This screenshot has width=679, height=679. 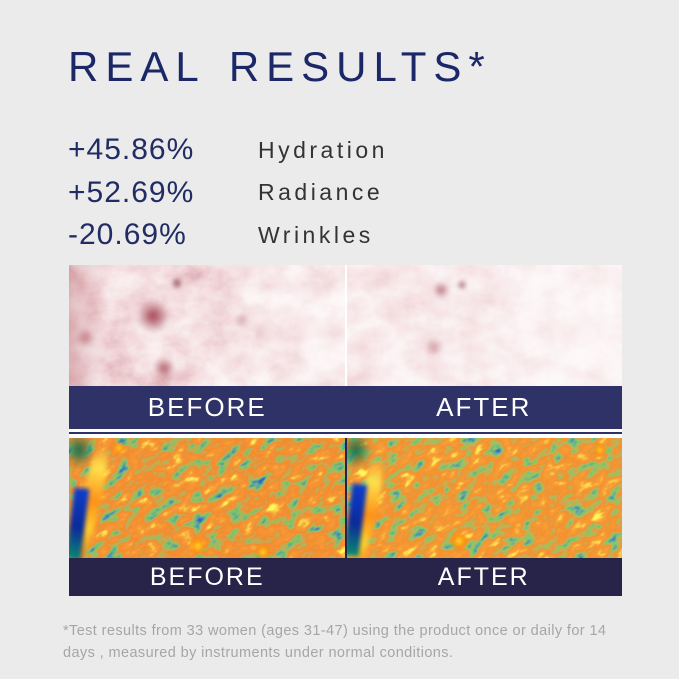 What do you see at coordinates (131, 192) in the screenshot?
I see `stat-value: +52.69%` at bounding box center [131, 192].